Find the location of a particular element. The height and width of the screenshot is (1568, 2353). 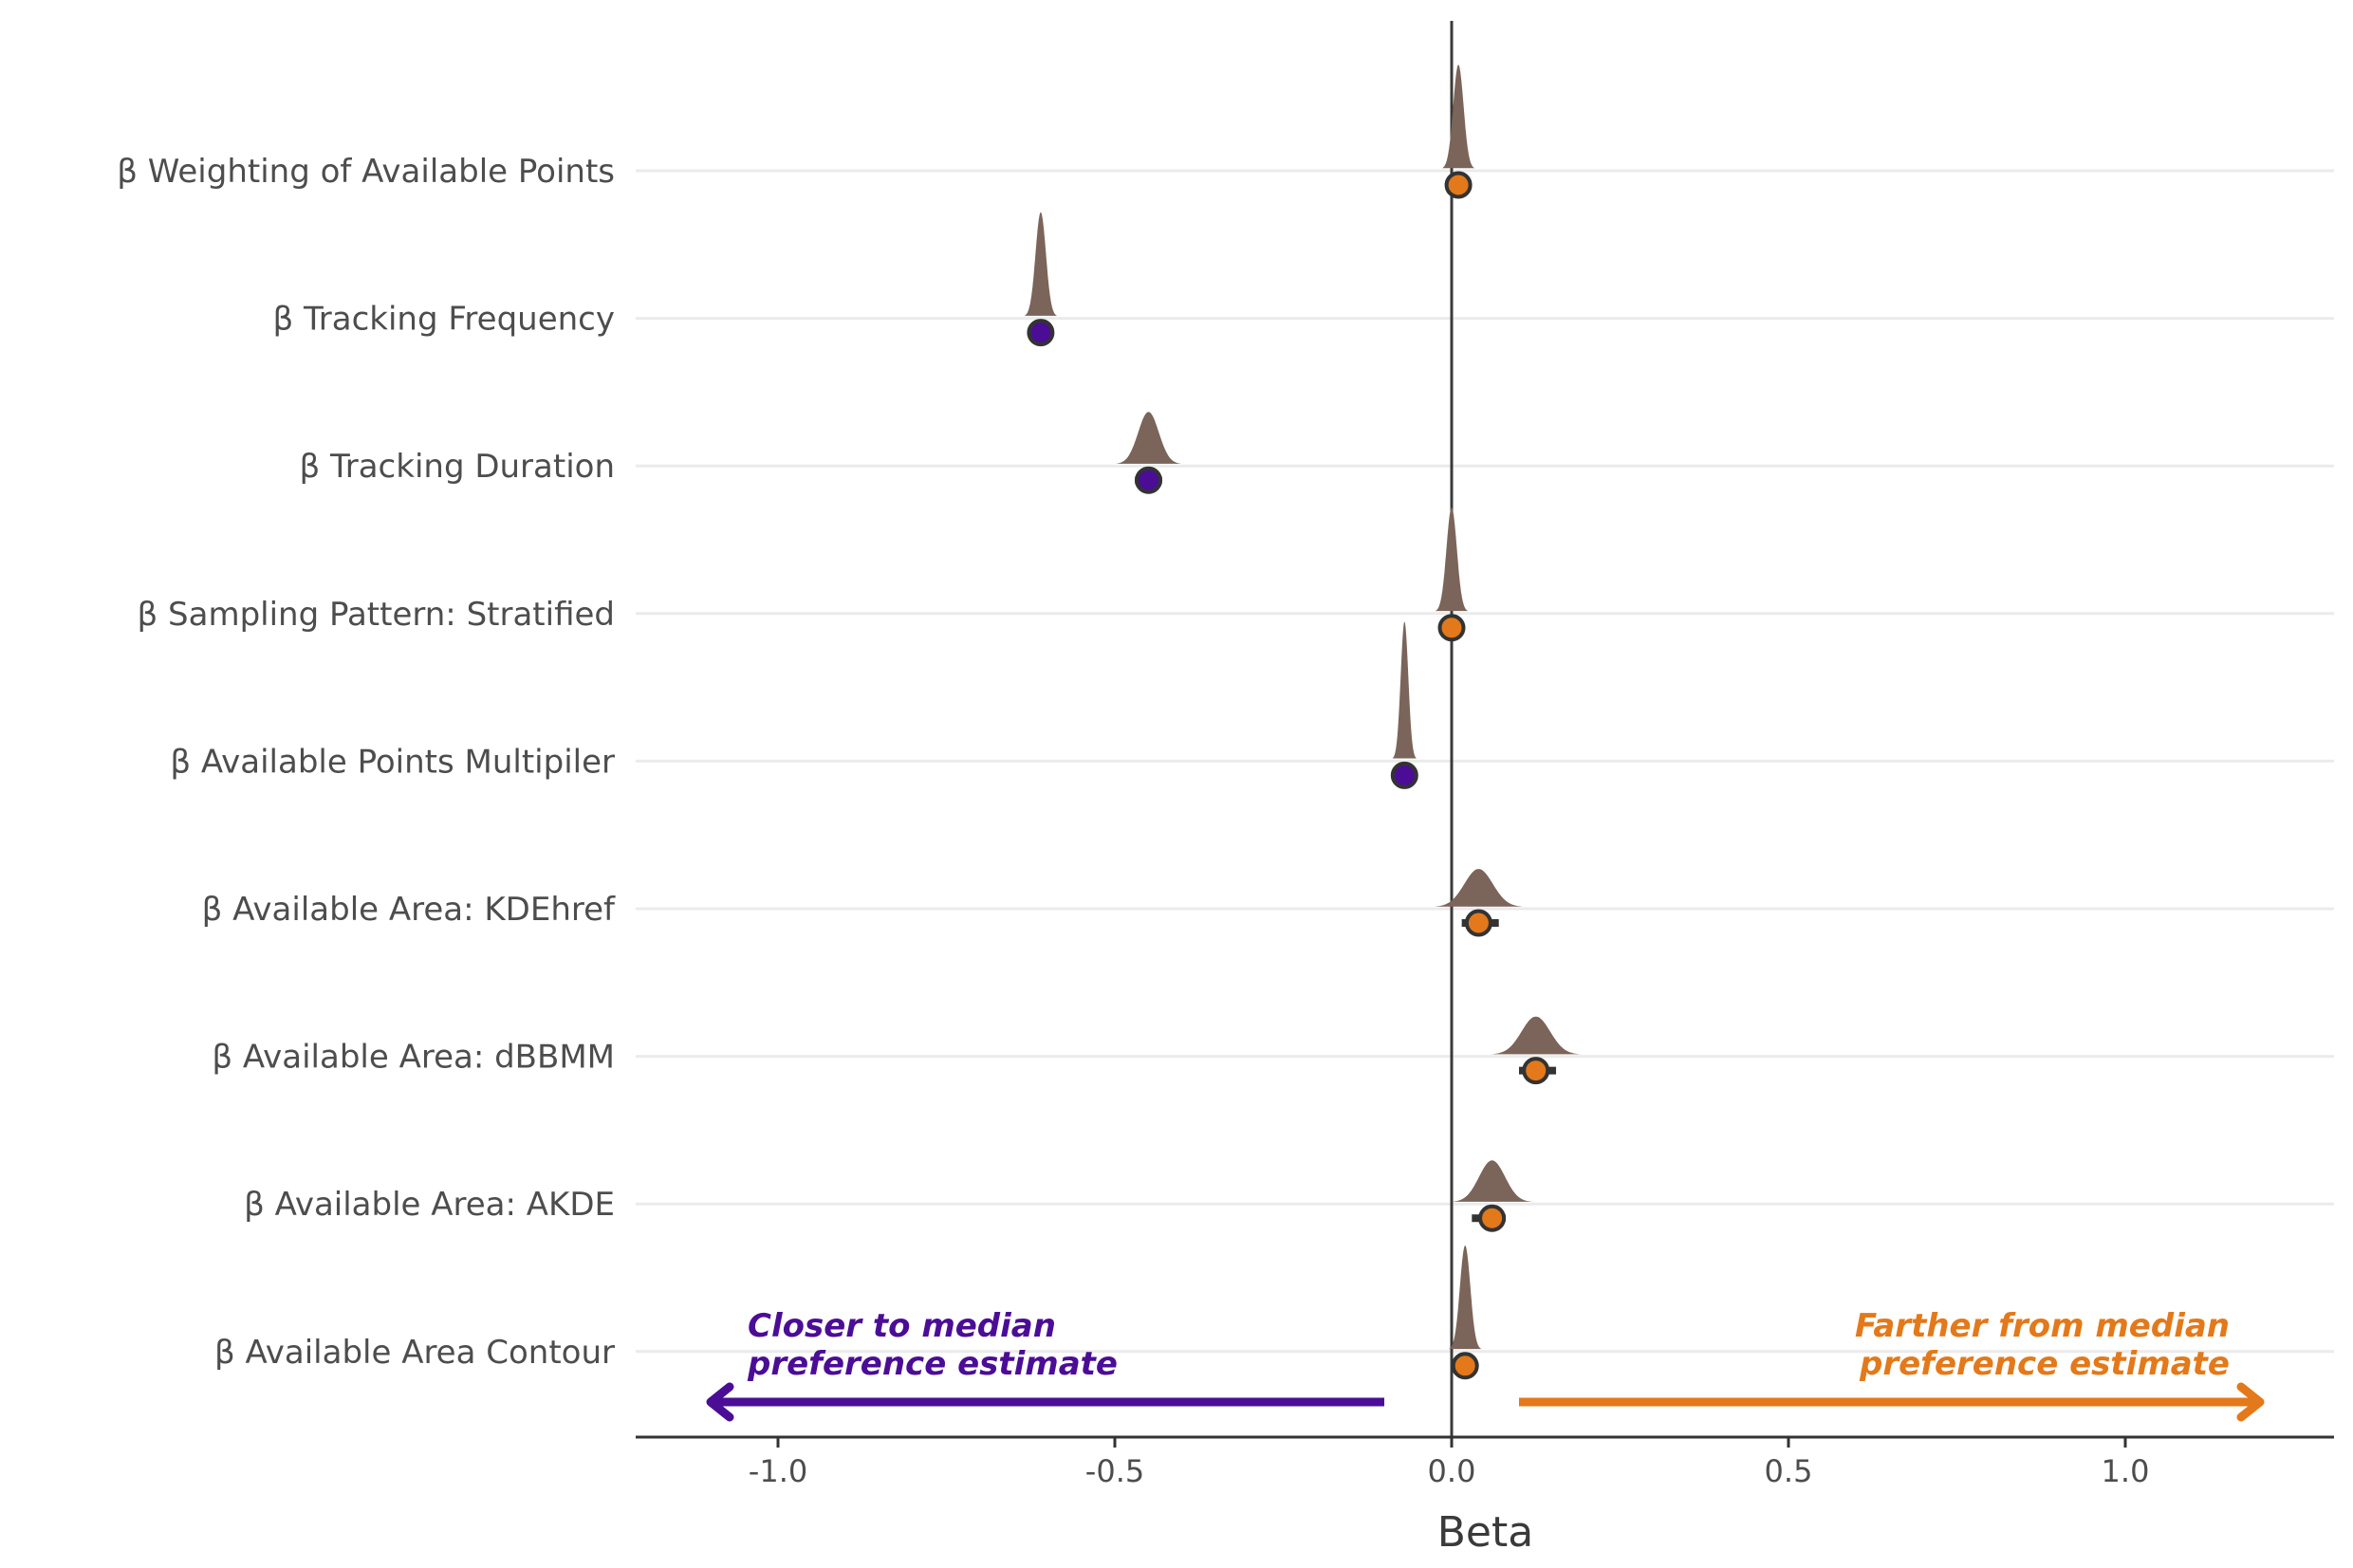

y-axis-label: β Available Area Contour is located at coordinates (414, 1353).